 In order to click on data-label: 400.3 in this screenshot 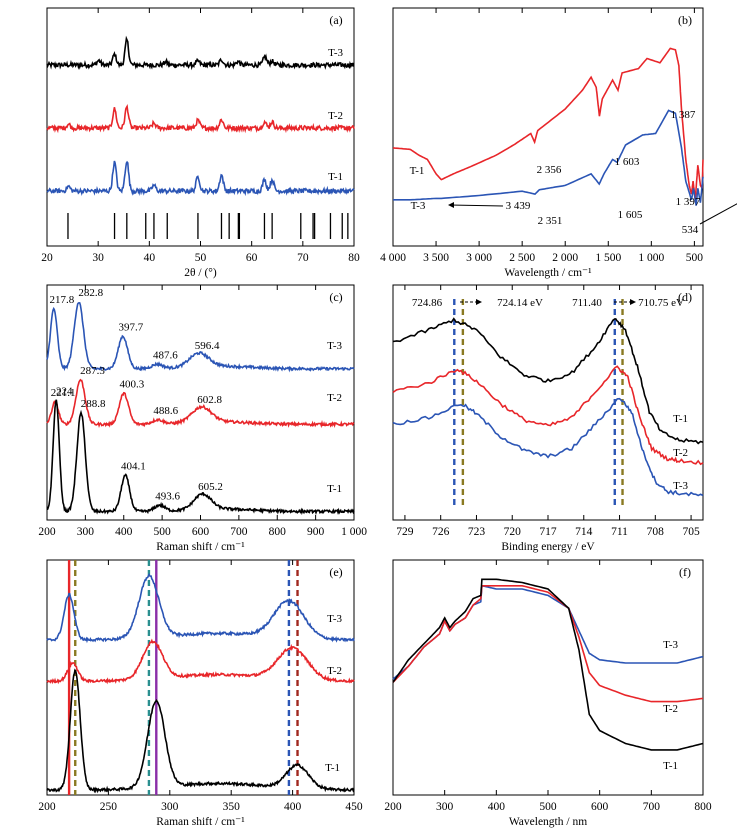, I will do `click(131, 385)`.